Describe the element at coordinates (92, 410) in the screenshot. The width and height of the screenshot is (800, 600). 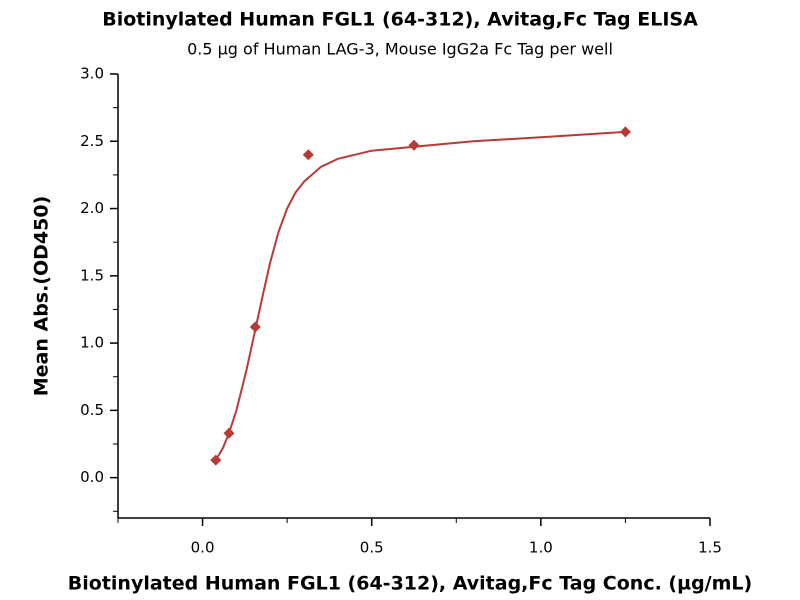
I see `y-tick-label: 0.5` at that location.